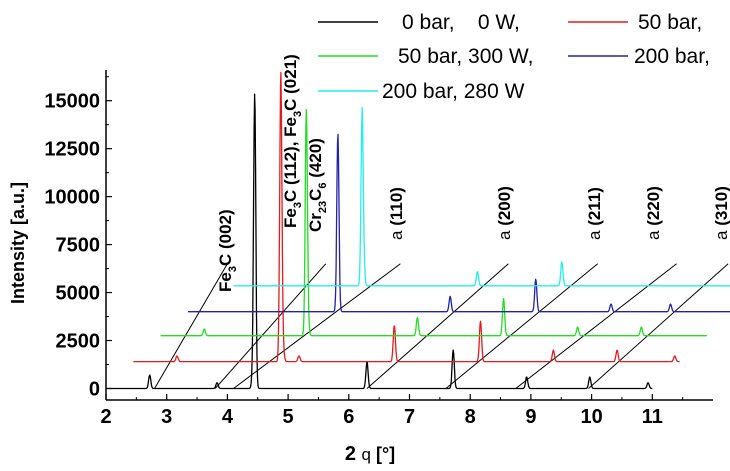 This screenshot has height=471, width=730. I want to click on y-tick-label-2: 5000, so click(78, 294).